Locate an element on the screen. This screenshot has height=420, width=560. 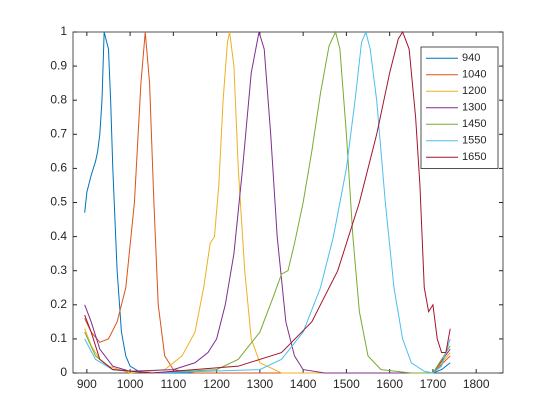
y-tick-label: 0.5 is located at coordinates (58, 202).